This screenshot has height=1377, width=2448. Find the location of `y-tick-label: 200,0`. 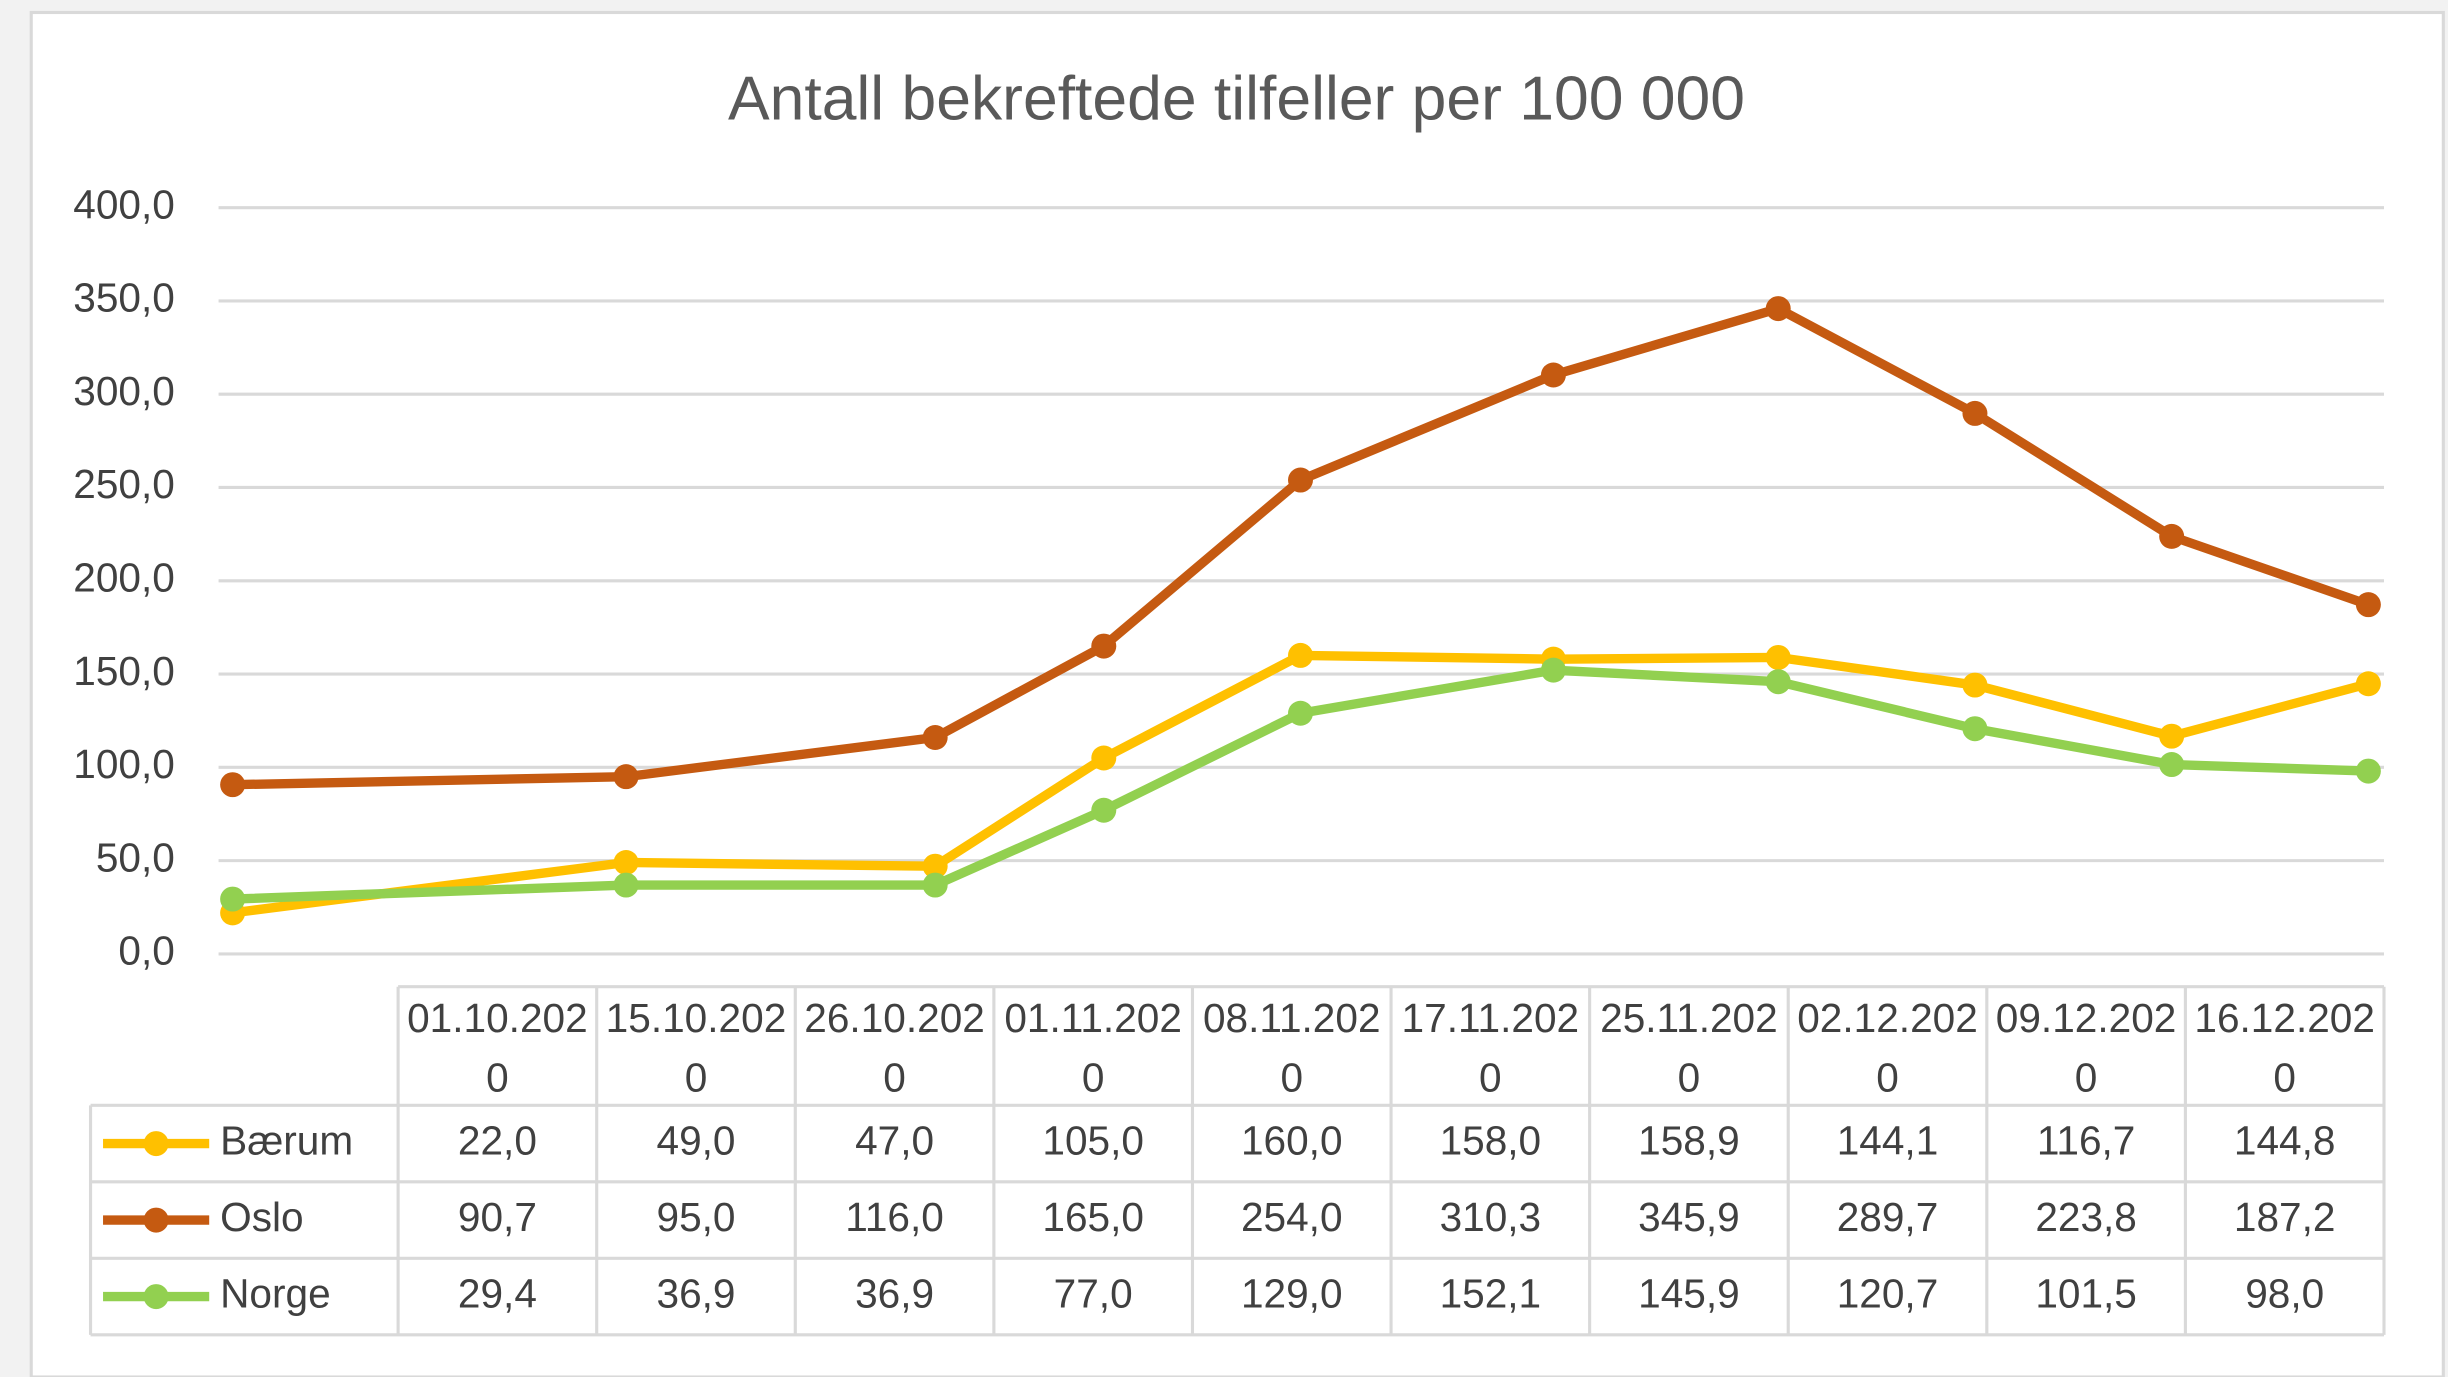

y-tick-label: 200,0 is located at coordinates (124, 577).